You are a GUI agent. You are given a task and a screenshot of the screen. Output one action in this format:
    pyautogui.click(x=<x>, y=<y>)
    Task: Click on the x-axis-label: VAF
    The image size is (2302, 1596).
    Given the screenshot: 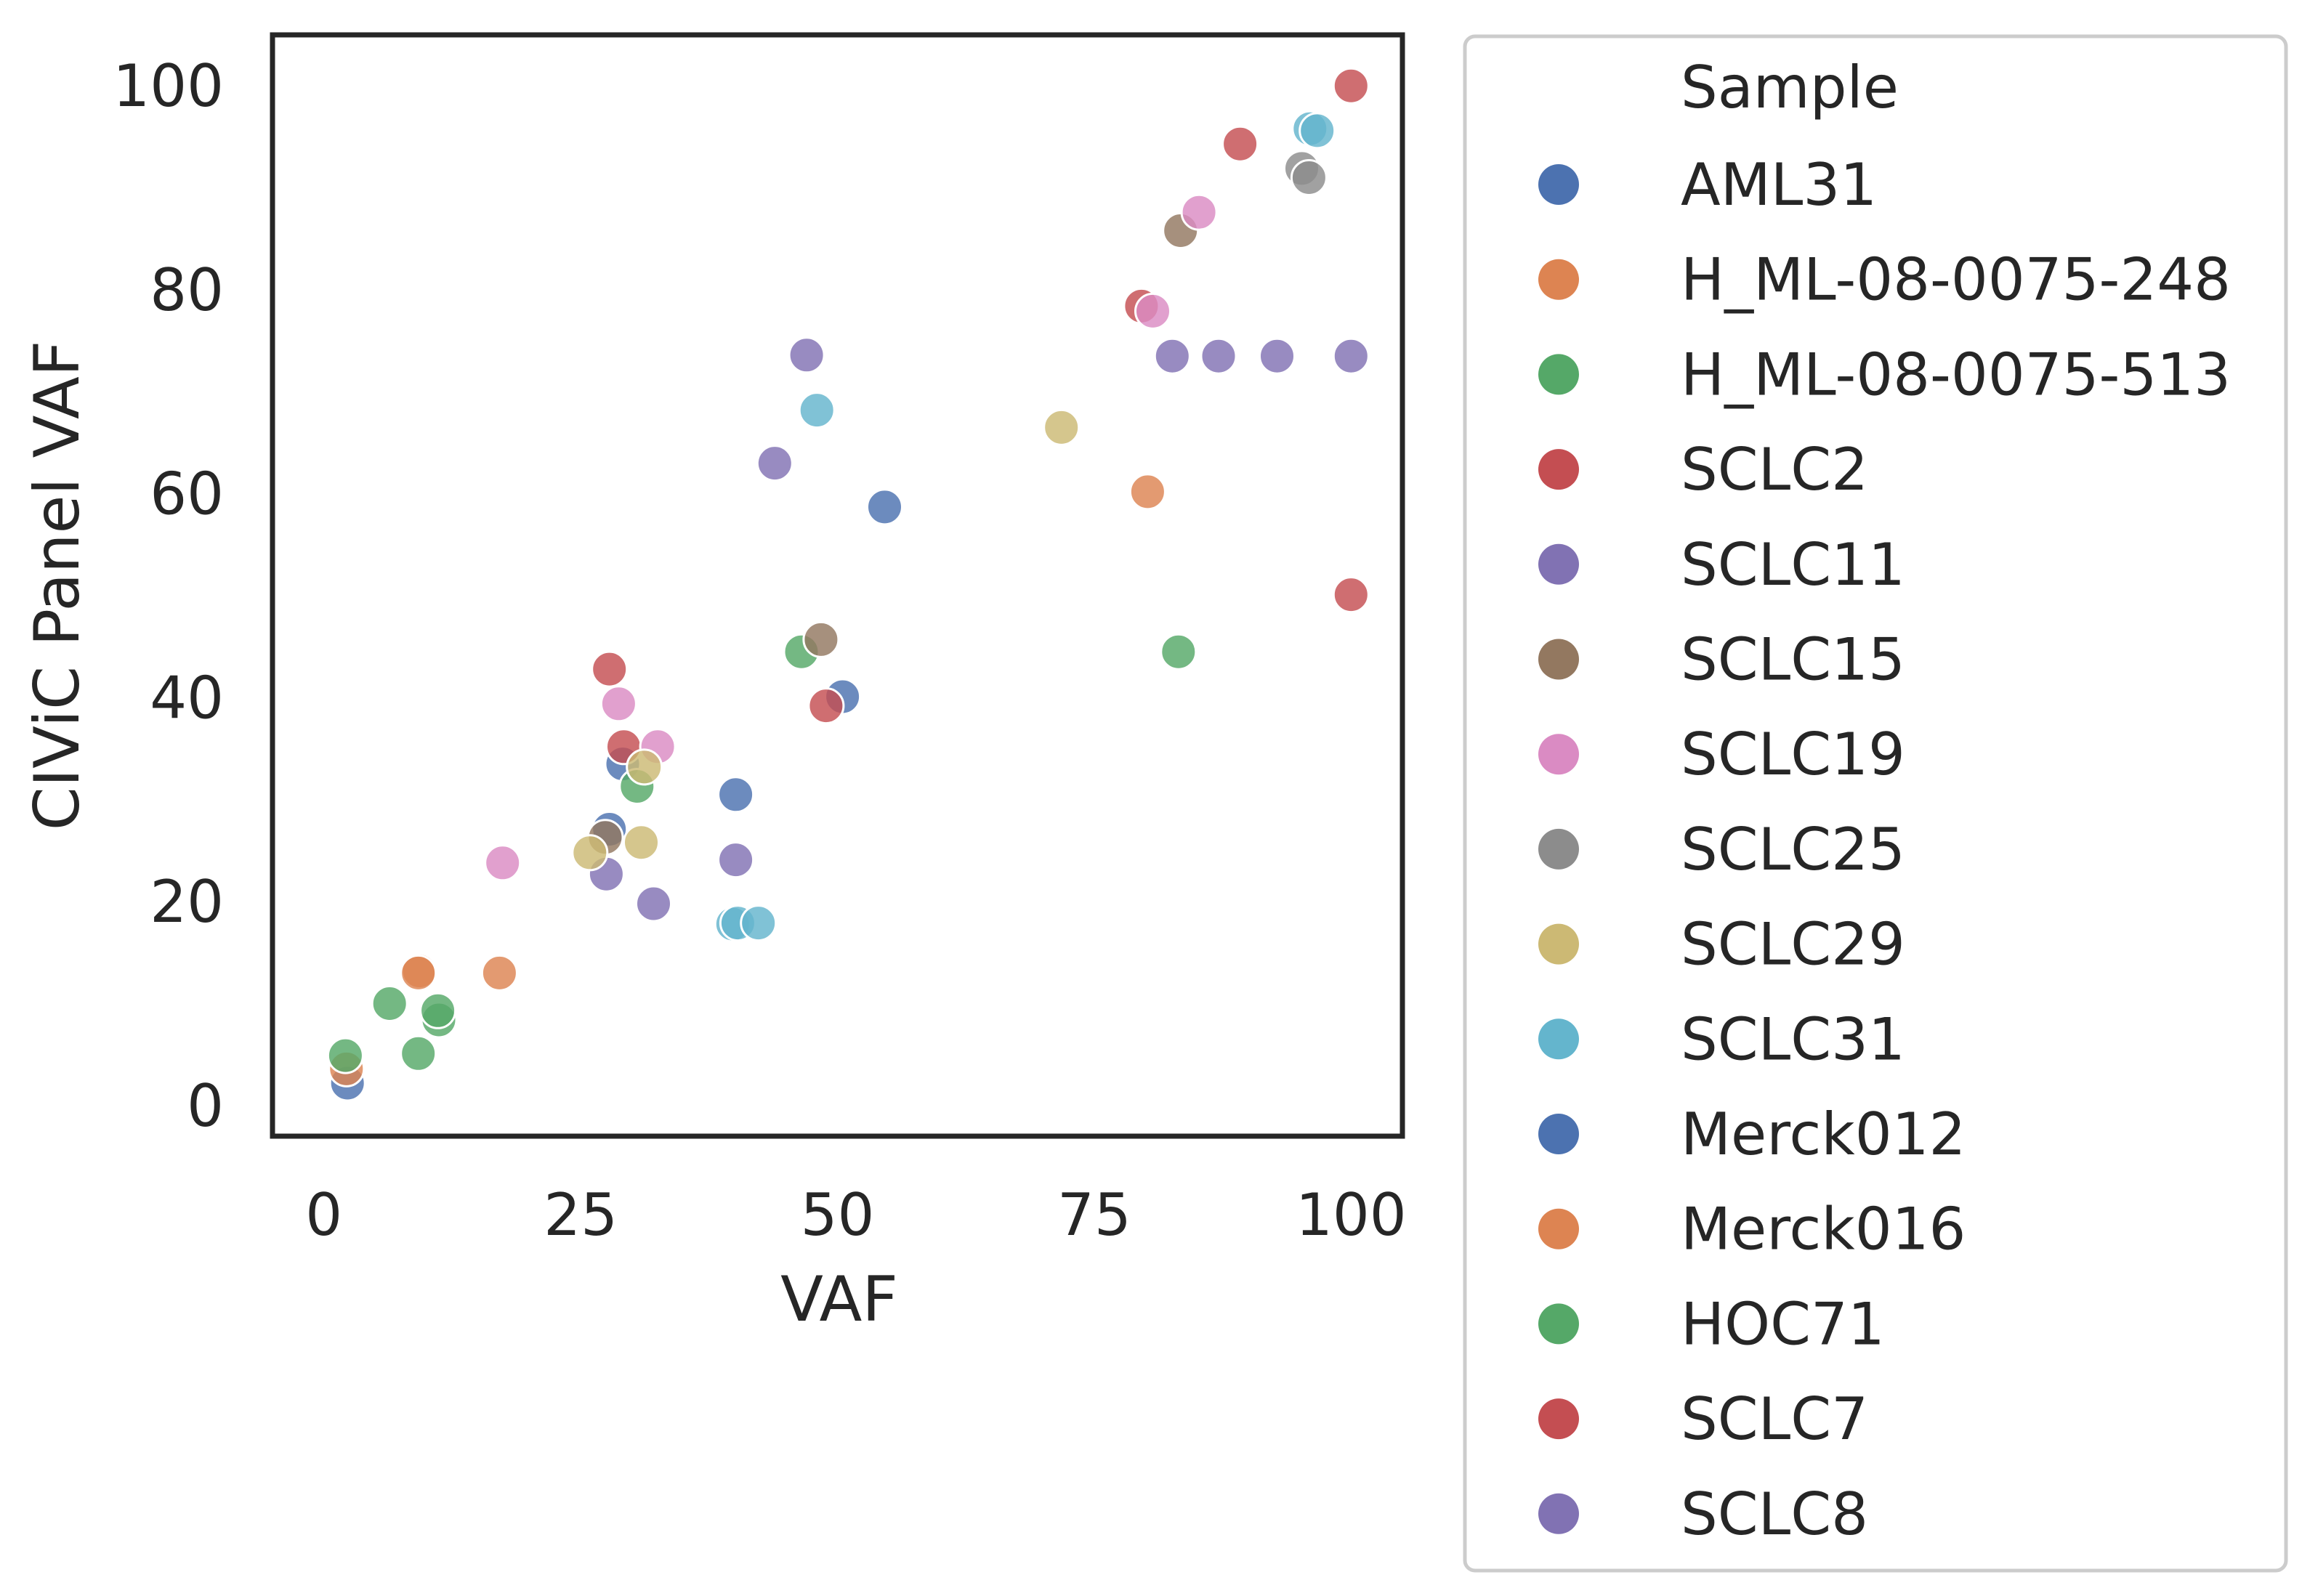 What is the action you would take?
    pyautogui.click(x=839, y=1300)
    